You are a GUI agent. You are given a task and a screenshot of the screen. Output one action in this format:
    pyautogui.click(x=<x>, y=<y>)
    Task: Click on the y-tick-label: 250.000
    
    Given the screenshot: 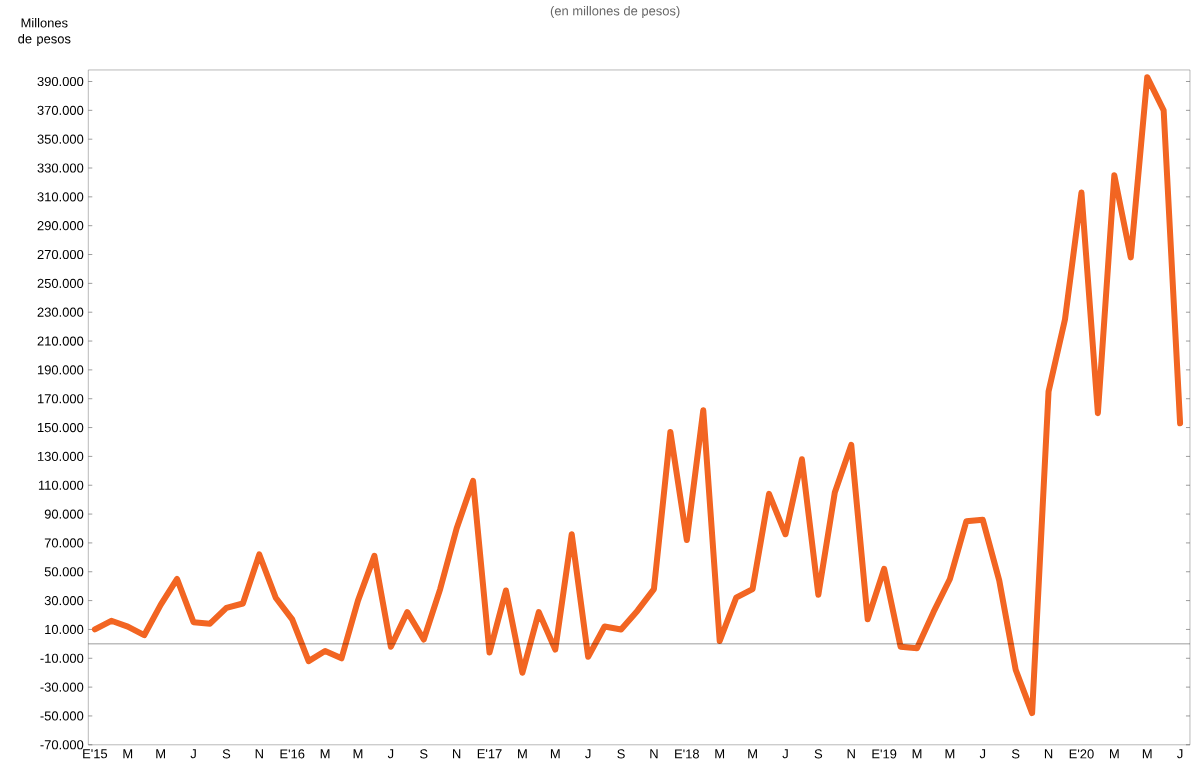 What is the action you would take?
    pyautogui.click(x=60, y=283)
    